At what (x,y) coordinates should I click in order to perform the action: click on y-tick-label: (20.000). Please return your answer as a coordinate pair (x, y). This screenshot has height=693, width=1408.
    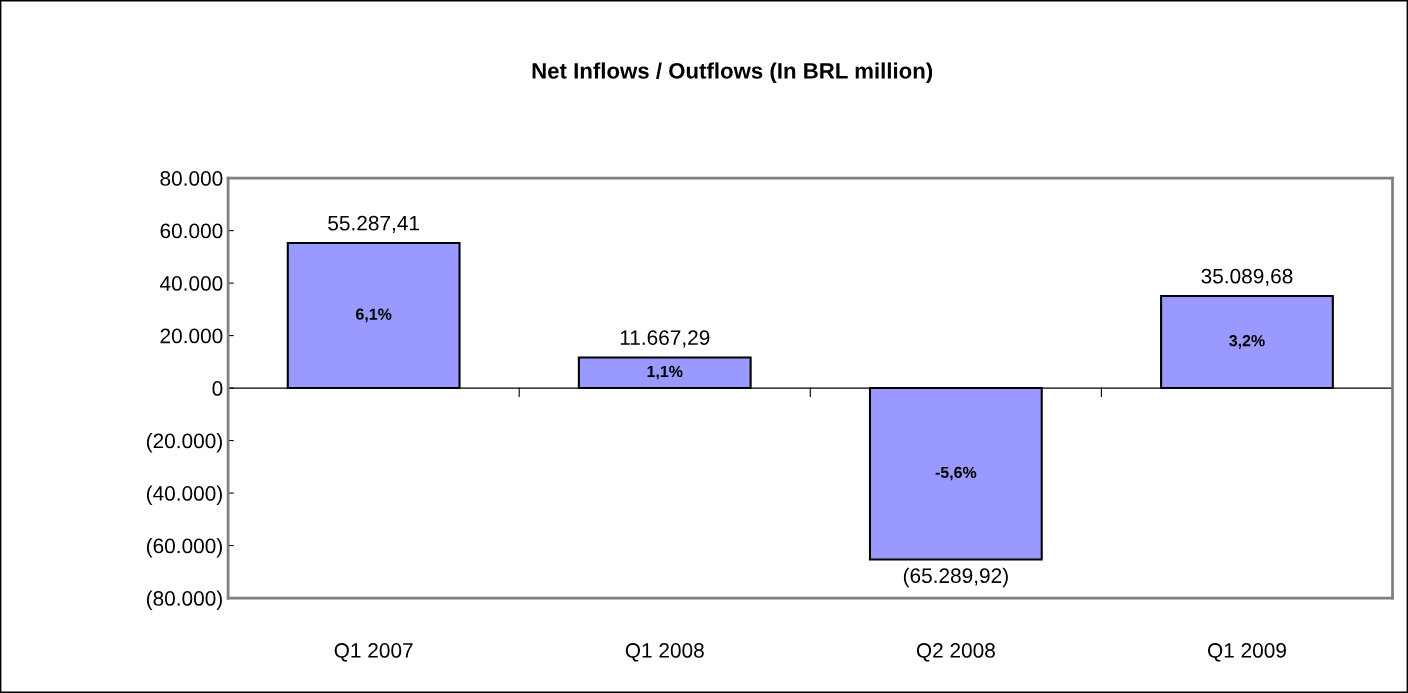
    Looking at the image, I should click on (184, 443).